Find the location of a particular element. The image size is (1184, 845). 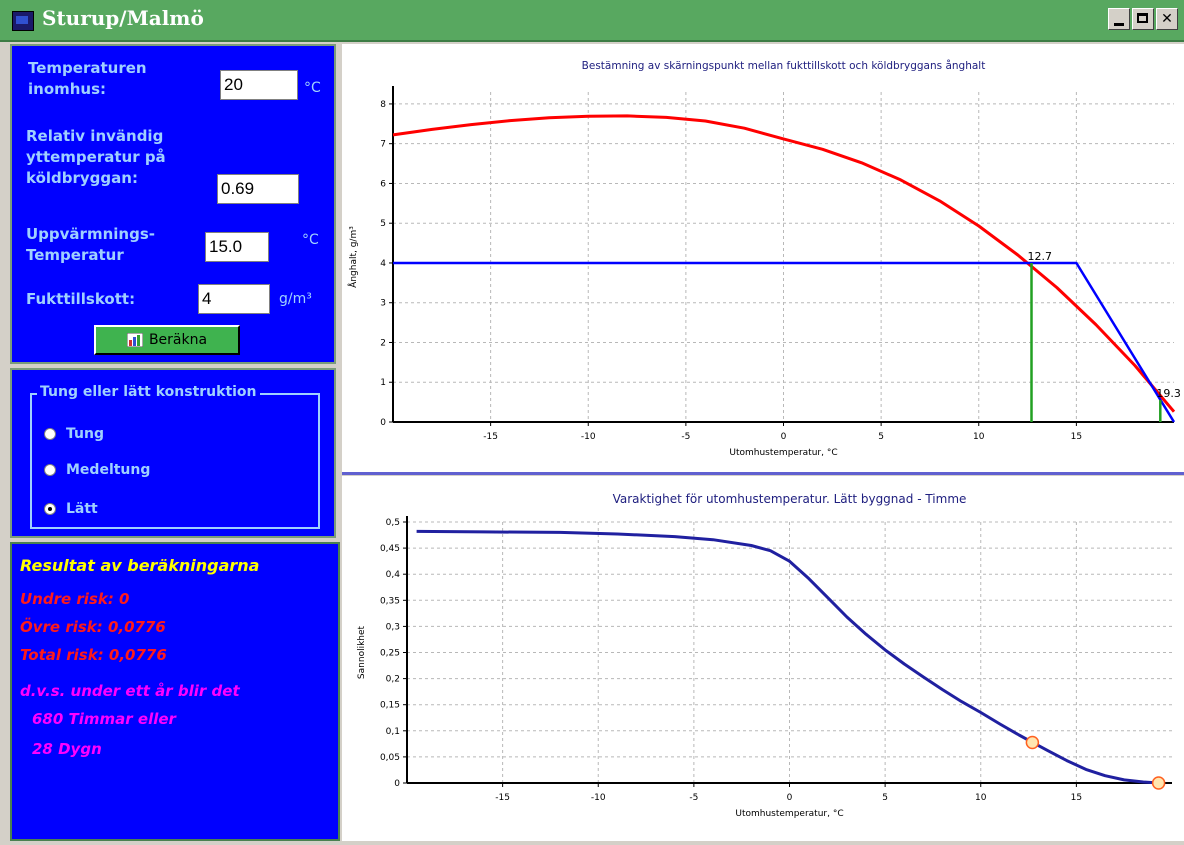

temp-inomhus-input is located at coordinates (259, 85).